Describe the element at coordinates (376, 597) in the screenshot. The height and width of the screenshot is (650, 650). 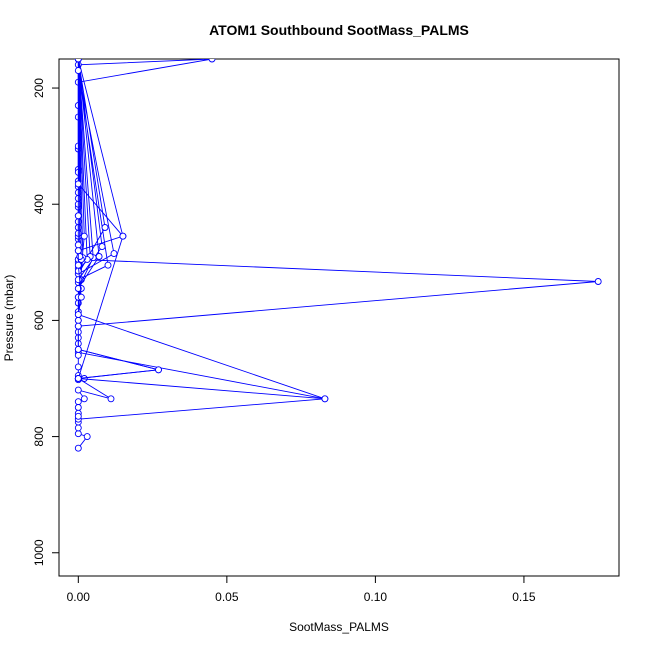
I see `x-tick-label: 0.10` at that location.